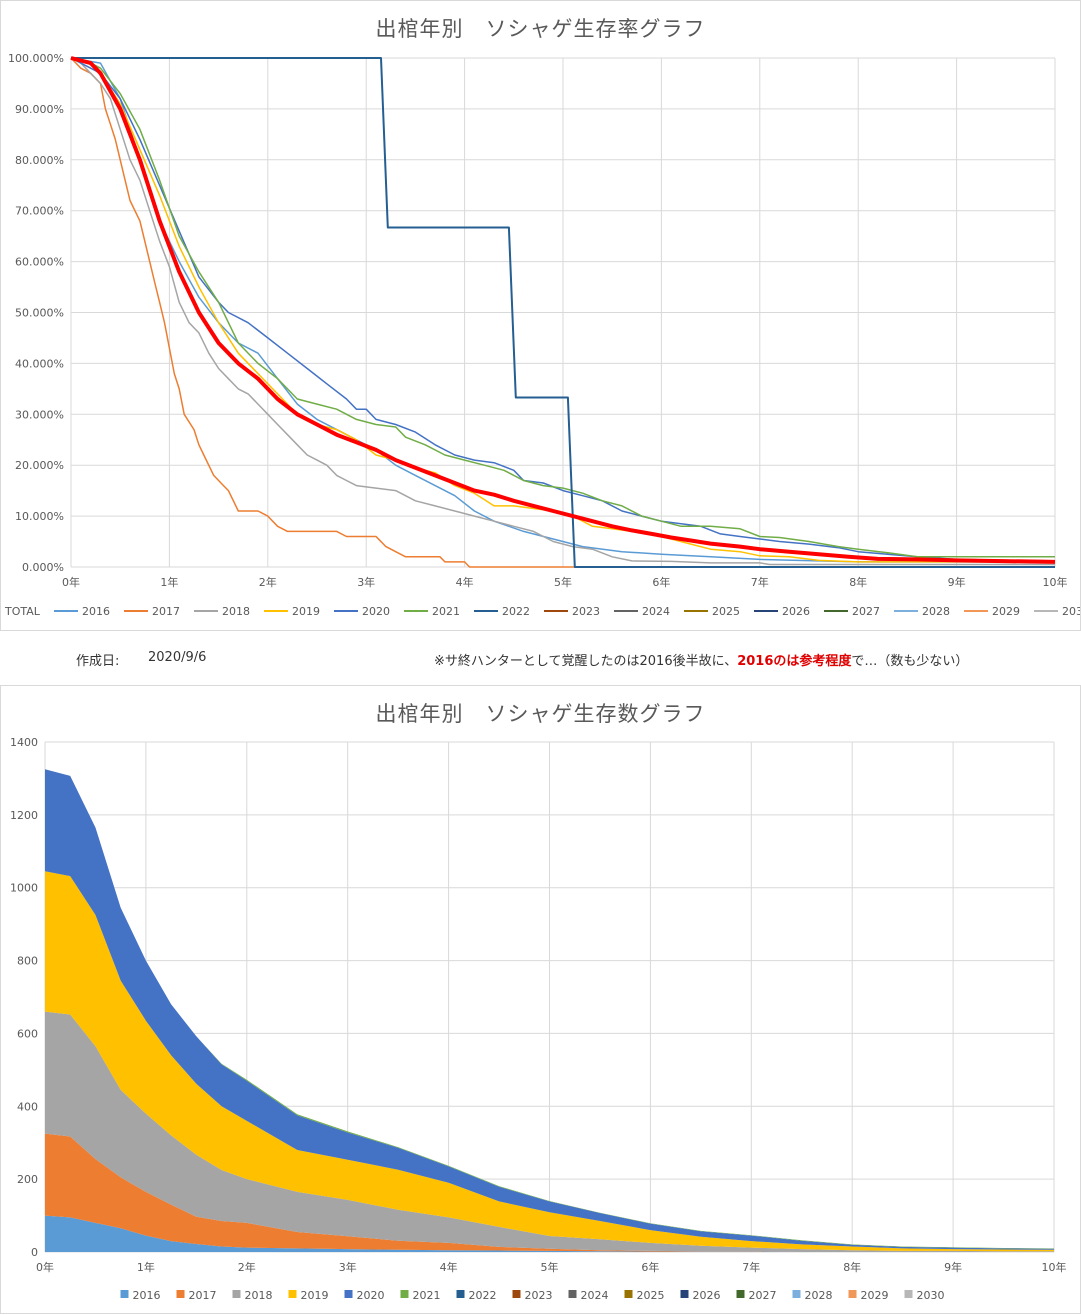 The width and height of the screenshot is (1081, 1315). What do you see at coordinates (549, 1233) in the screenshot?
I see `area-2016` at bounding box center [549, 1233].